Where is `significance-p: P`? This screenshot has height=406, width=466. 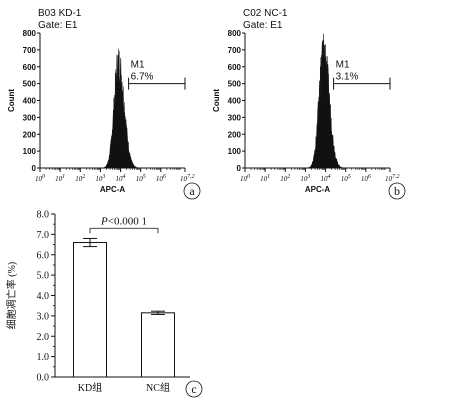 significance-p: P is located at coordinates (104, 221).